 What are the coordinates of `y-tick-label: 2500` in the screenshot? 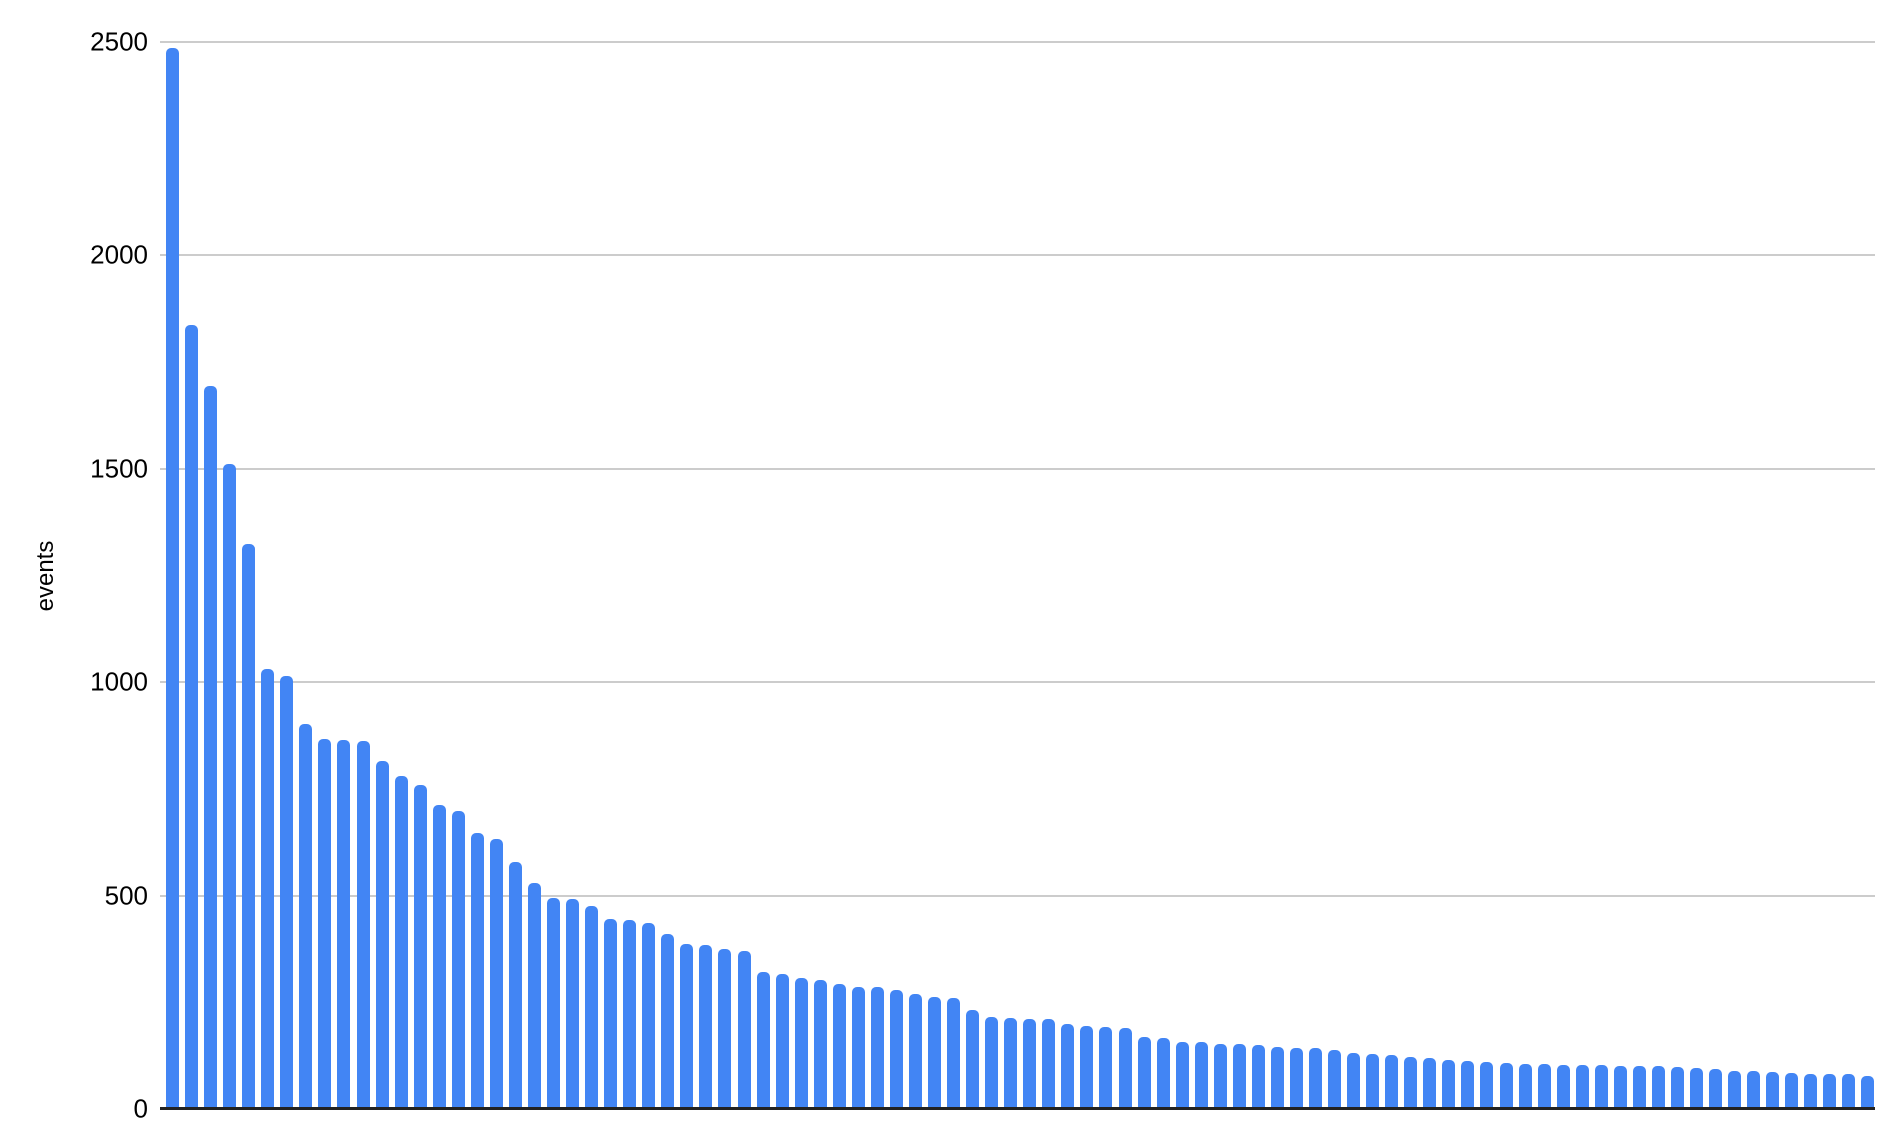 It's located at (119, 41).